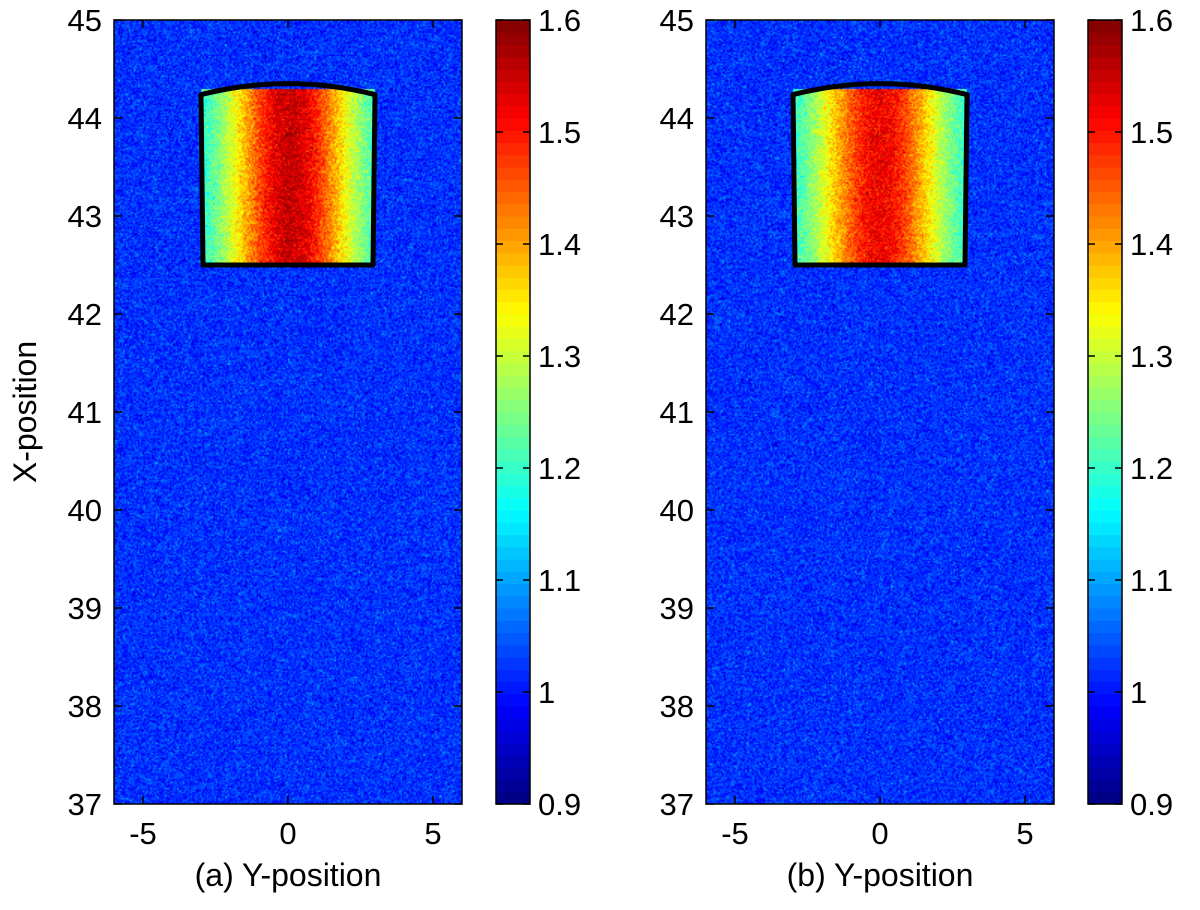  I want to click on y-tick-label-b: 43, so click(677, 216).